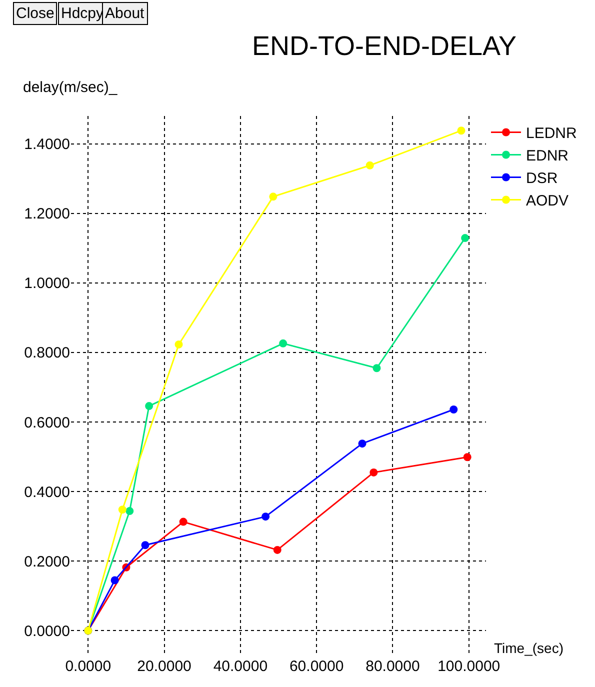  I want to click on x-tick-label: 0.0000, so click(88, 666).